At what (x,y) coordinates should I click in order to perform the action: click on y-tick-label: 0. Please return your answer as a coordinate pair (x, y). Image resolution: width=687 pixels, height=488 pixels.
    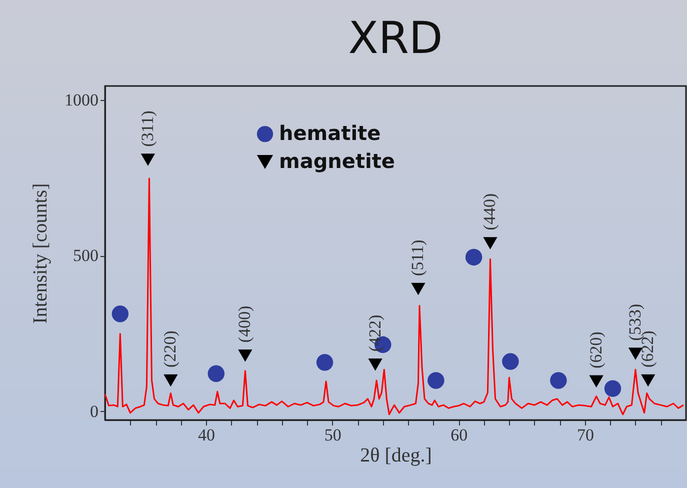
    Looking at the image, I should click on (94, 411).